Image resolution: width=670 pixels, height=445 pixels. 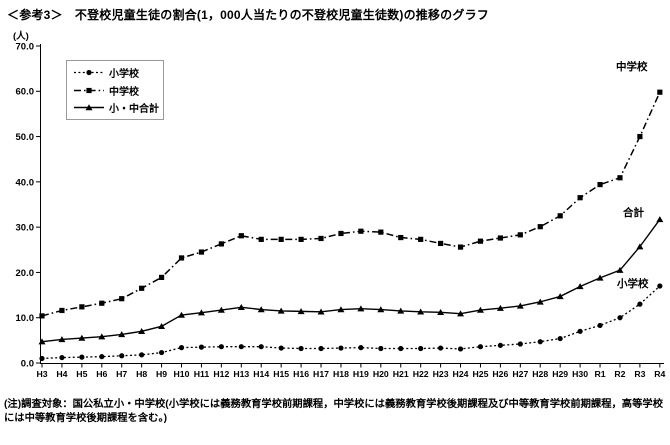 What do you see at coordinates (599, 374) in the screenshot?
I see `x-tick-label: R1` at bounding box center [599, 374].